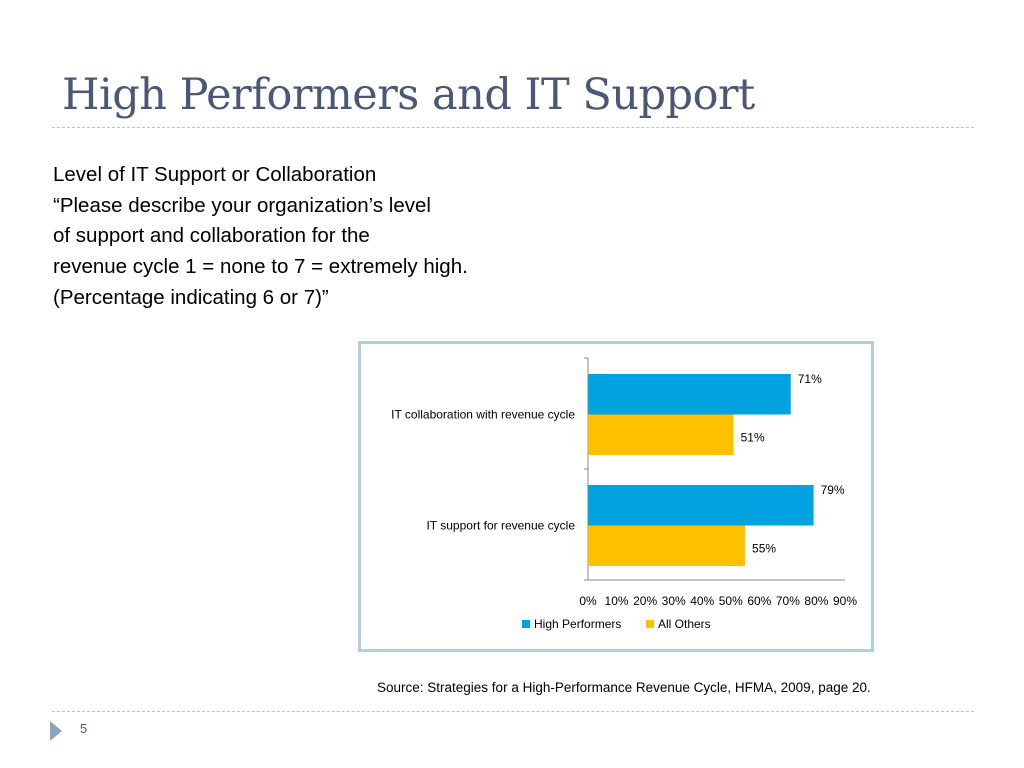 This screenshot has height=768, width=1024. Describe the element at coordinates (588, 601) in the screenshot. I see `x-tick-label: 0%` at that location.